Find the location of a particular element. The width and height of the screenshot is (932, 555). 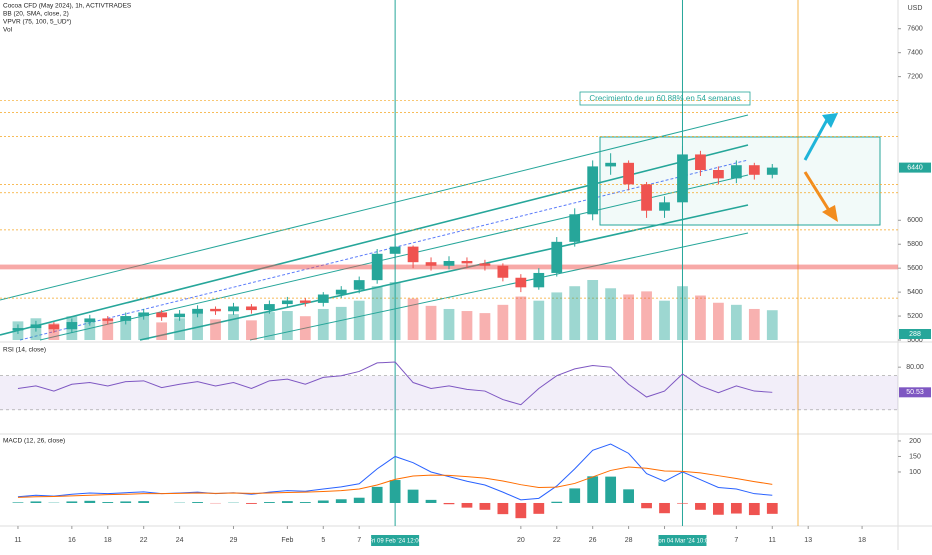

y-tick-label: 7600 is located at coordinates (915, 29).